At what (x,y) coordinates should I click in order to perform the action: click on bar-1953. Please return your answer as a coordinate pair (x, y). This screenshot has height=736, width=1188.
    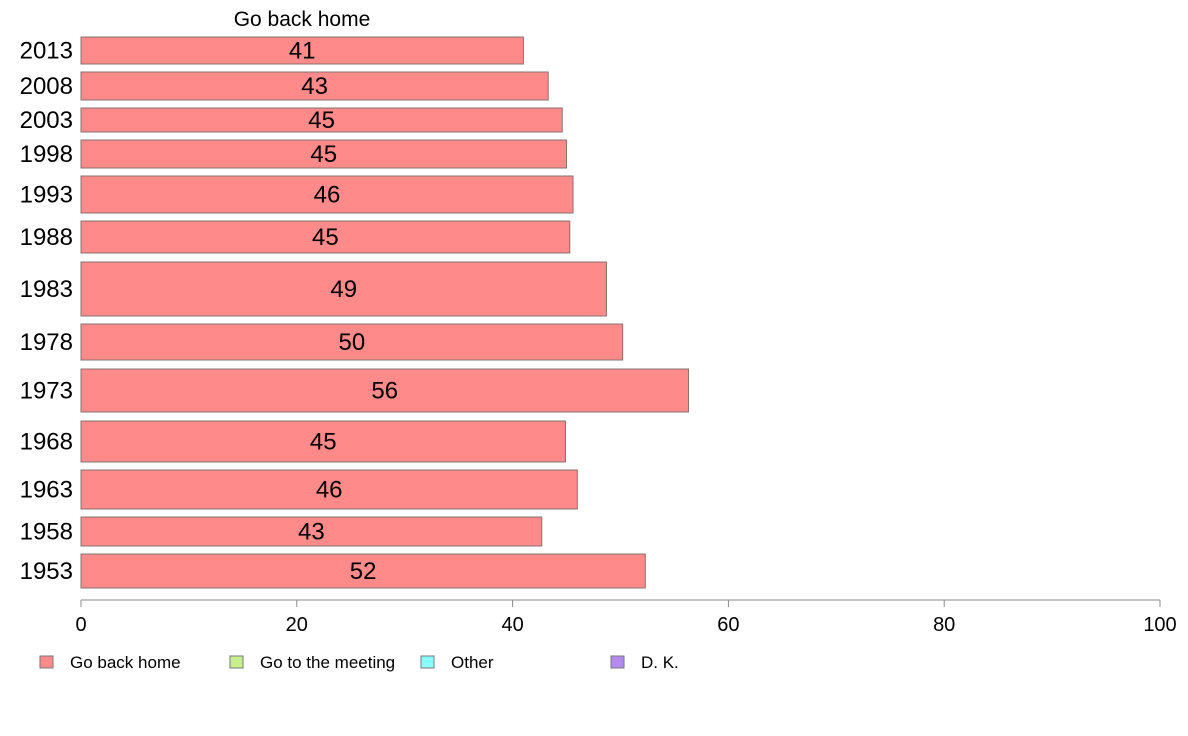
    Looking at the image, I should click on (363, 571).